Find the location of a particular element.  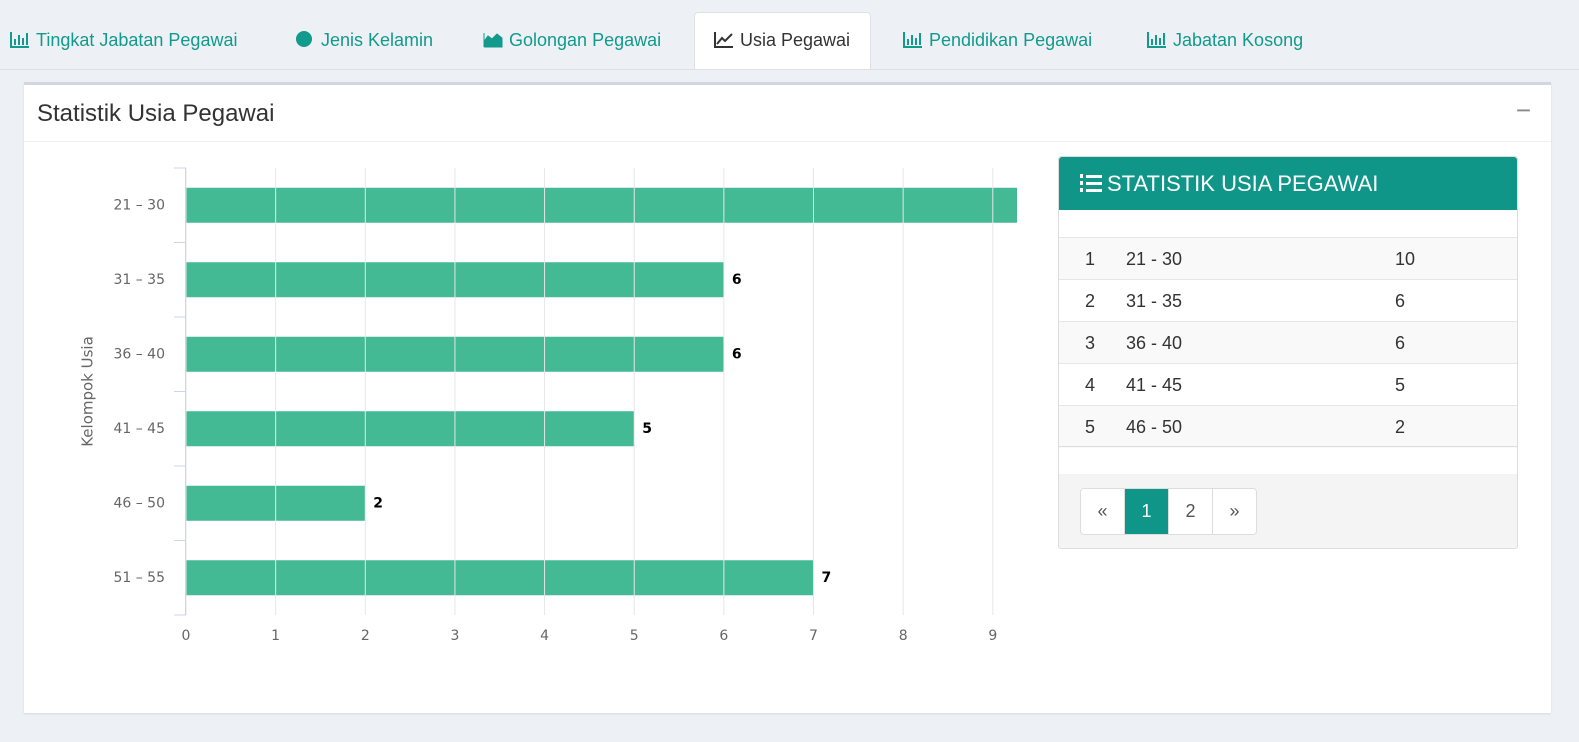

tab-label: Pendidikan Pegawai is located at coordinates (1011, 40).